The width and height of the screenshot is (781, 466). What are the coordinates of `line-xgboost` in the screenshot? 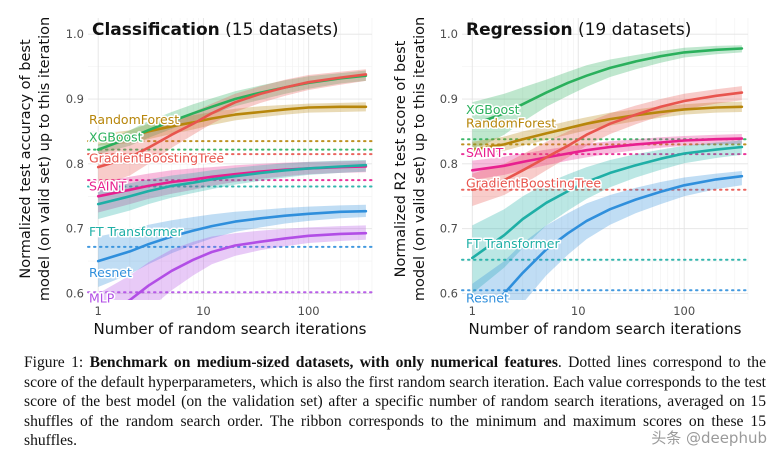 It's located at (607, 87).